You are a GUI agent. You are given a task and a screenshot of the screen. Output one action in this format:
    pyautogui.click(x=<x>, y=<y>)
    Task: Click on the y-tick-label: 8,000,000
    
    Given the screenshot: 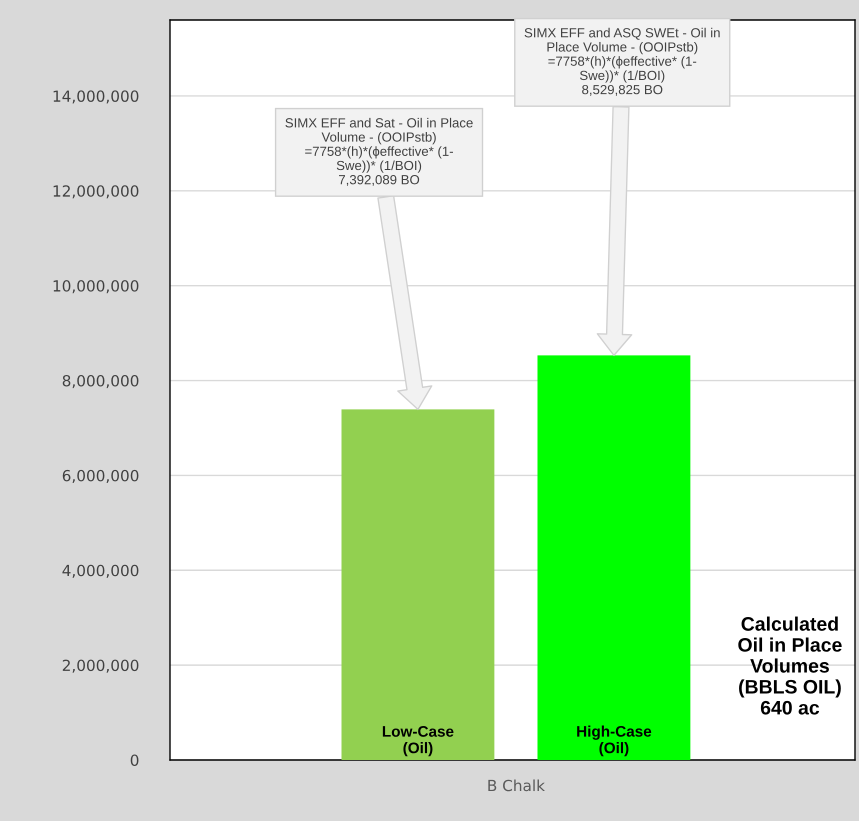 What is the action you would take?
    pyautogui.click(x=100, y=381)
    